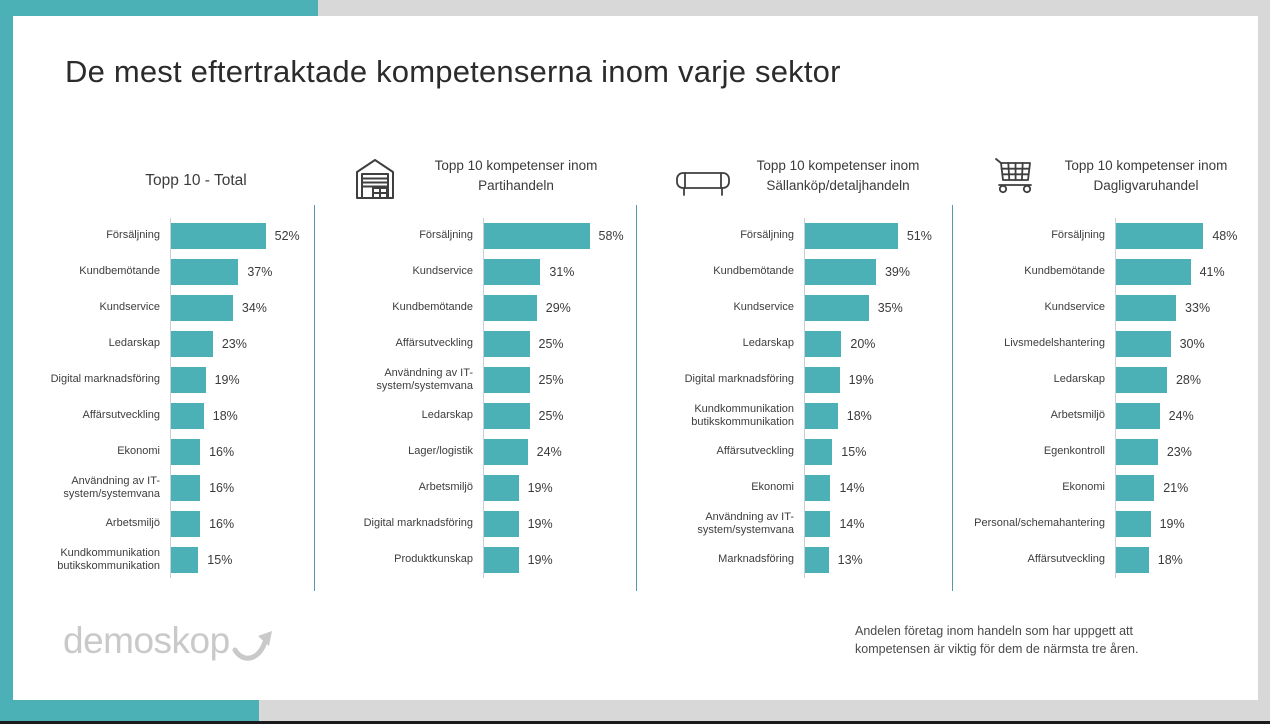 Image resolution: width=1270 pixels, height=724 pixels. Describe the element at coordinates (477, 524) in the screenshot. I see `bar-row: Digital marknadsföring 19%` at that location.